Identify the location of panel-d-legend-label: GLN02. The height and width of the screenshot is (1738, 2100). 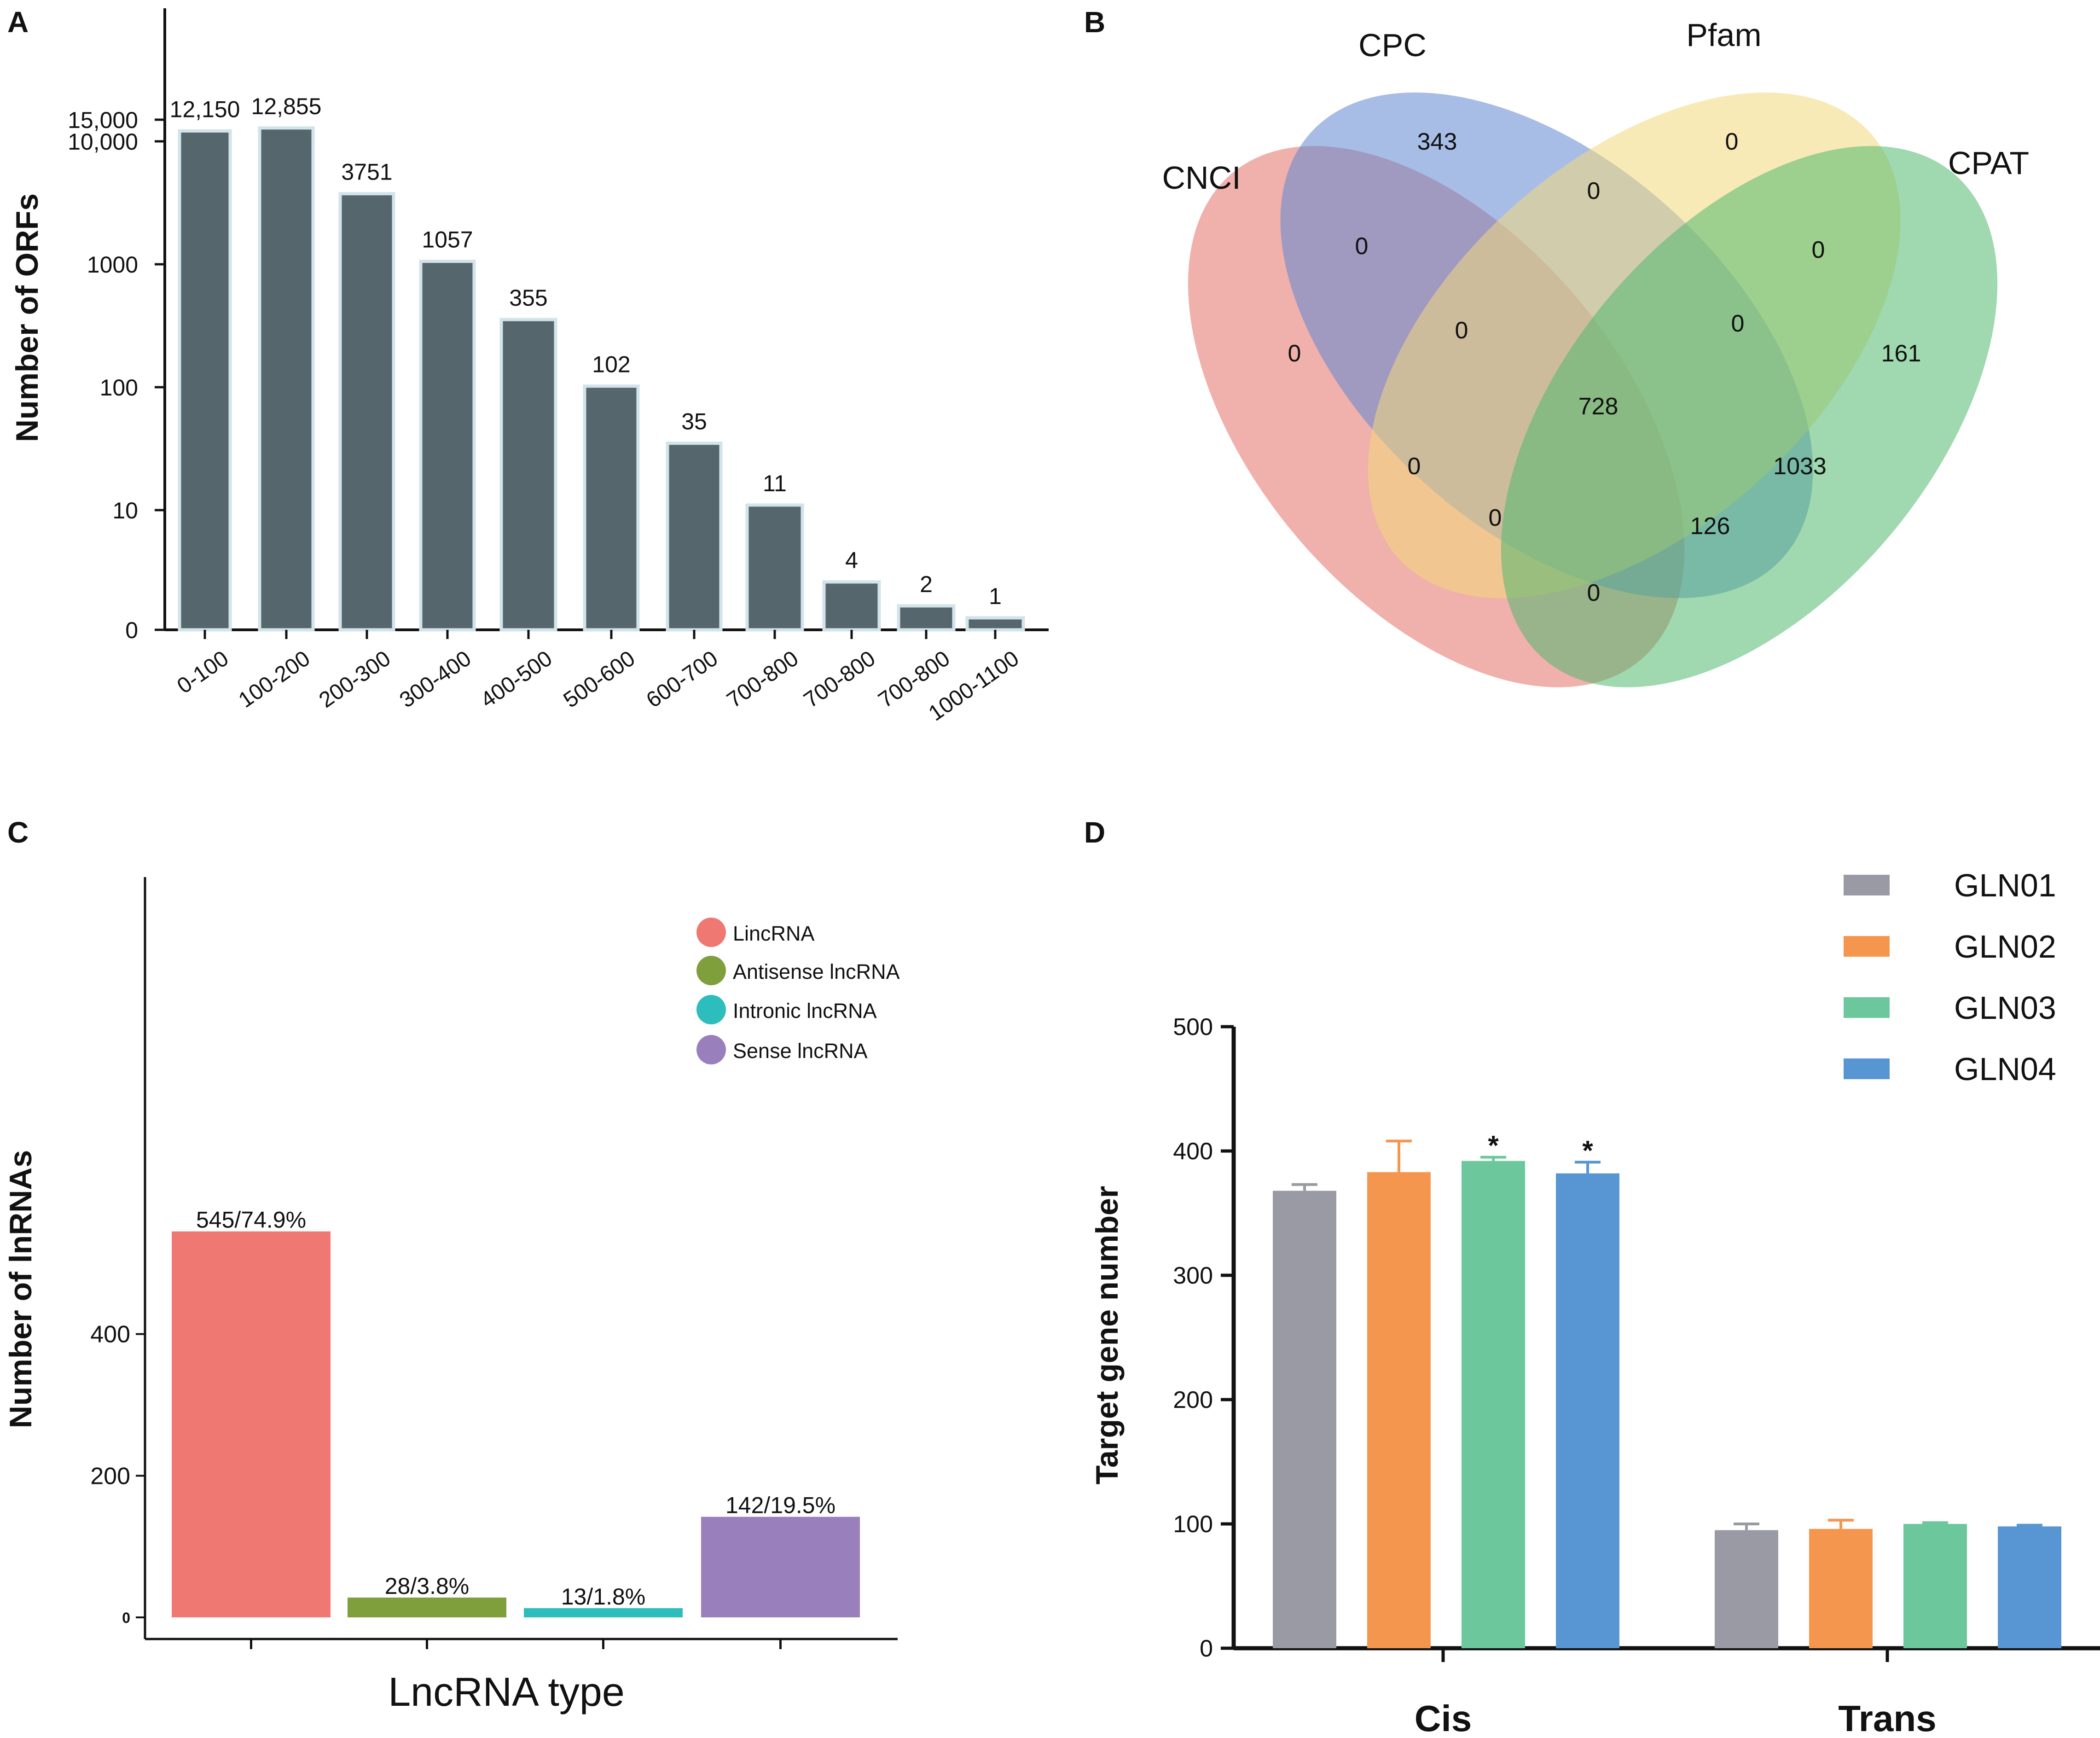
(2005, 947).